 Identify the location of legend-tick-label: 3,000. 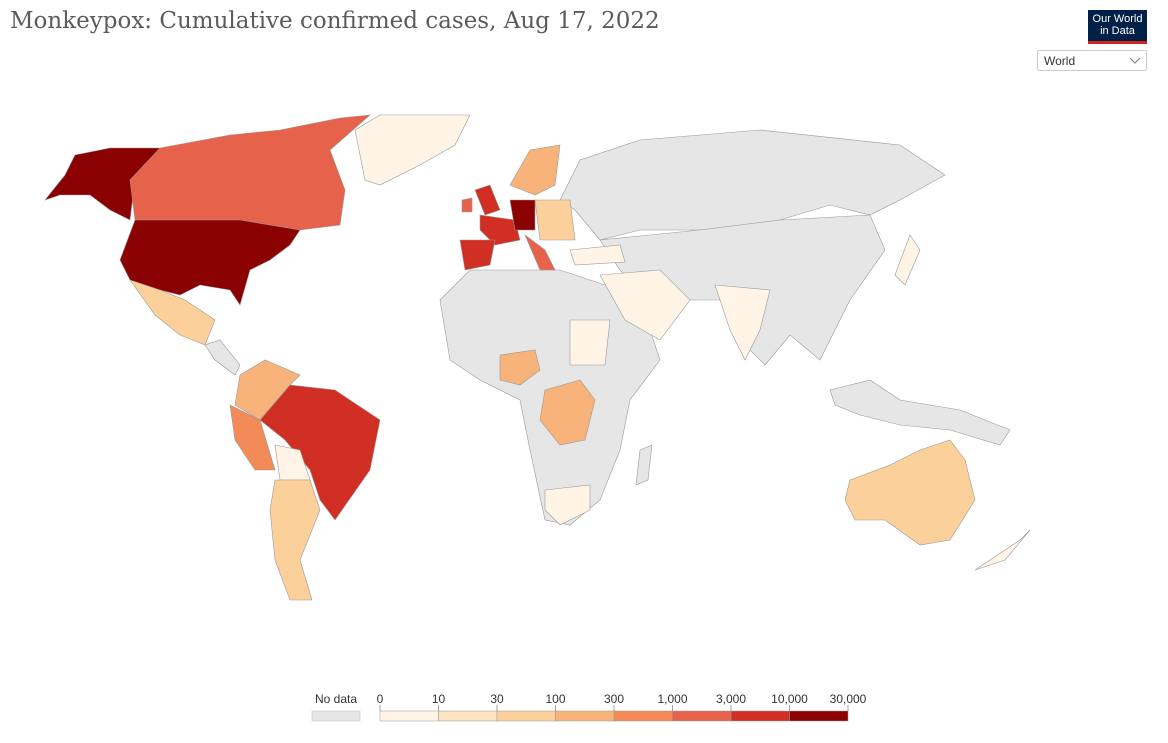
(731, 699).